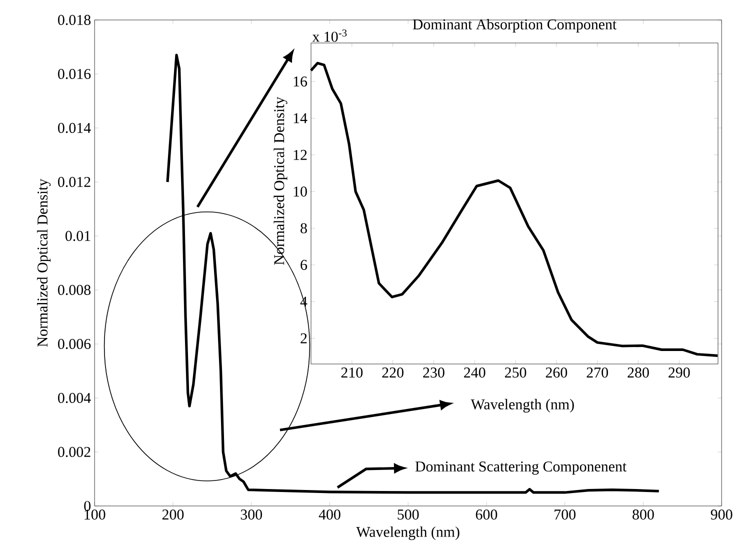  Describe the element at coordinates (521, 468) in the screenshot. I see `annotation: Dominant Scattering Componenent` at that location.